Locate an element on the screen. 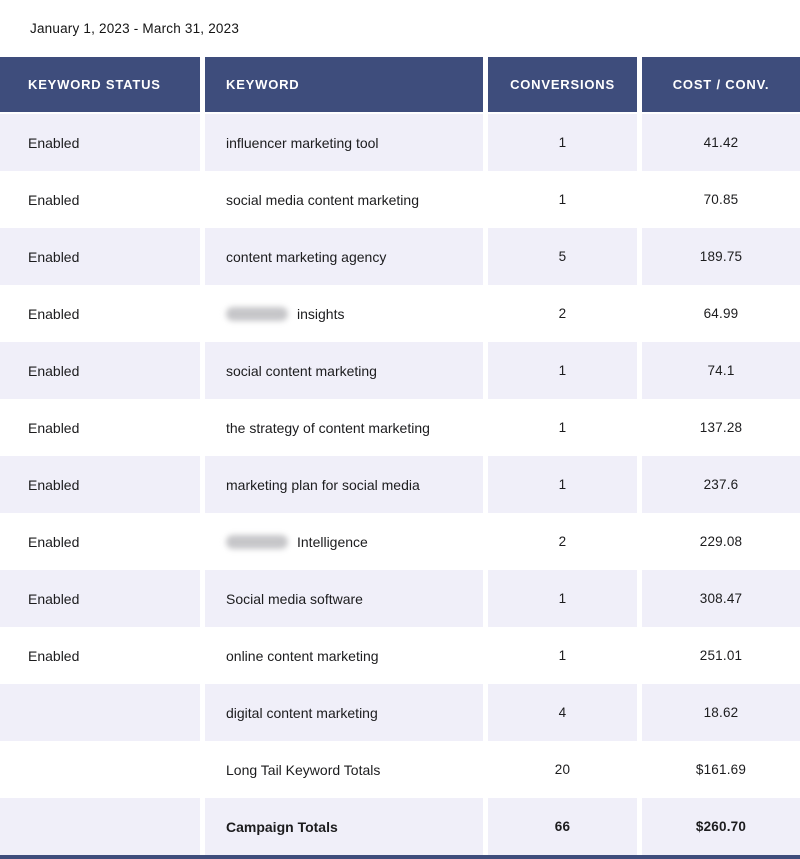 Image resolution: width=800 pixels, height=859 pixels. table-row: Enabled Social media software 1 308.47 is located at coordinates (400, 598).